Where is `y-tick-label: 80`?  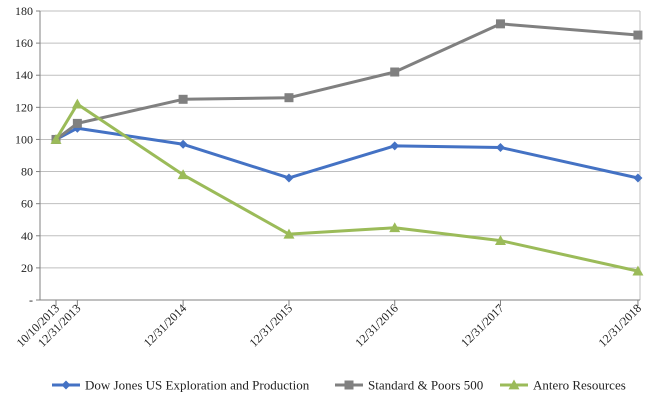
y-tick-label: 80 is located at coordinates (27, 172).